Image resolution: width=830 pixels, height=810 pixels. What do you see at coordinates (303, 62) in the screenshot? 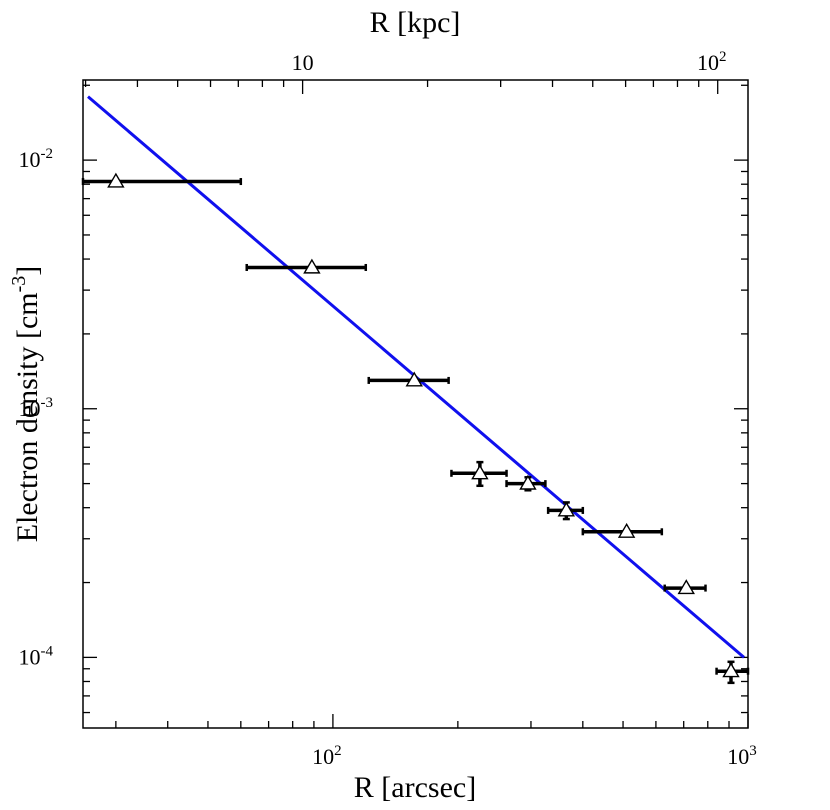
I see `x2-tick-label: 10` at bounding box center [303, 62].